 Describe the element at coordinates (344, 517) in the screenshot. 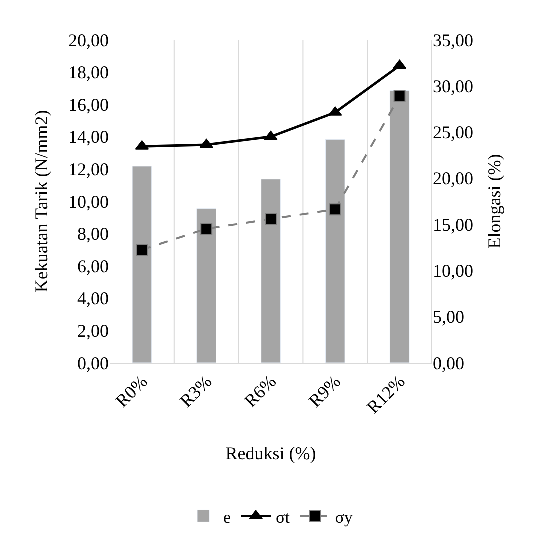

I see `legend-label: σy` at that location.